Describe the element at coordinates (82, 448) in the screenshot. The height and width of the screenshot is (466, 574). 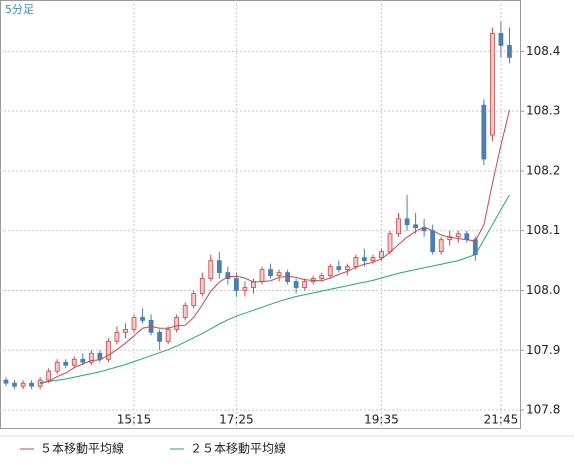
I see `legend-label: ５本移動平均線` at that location.